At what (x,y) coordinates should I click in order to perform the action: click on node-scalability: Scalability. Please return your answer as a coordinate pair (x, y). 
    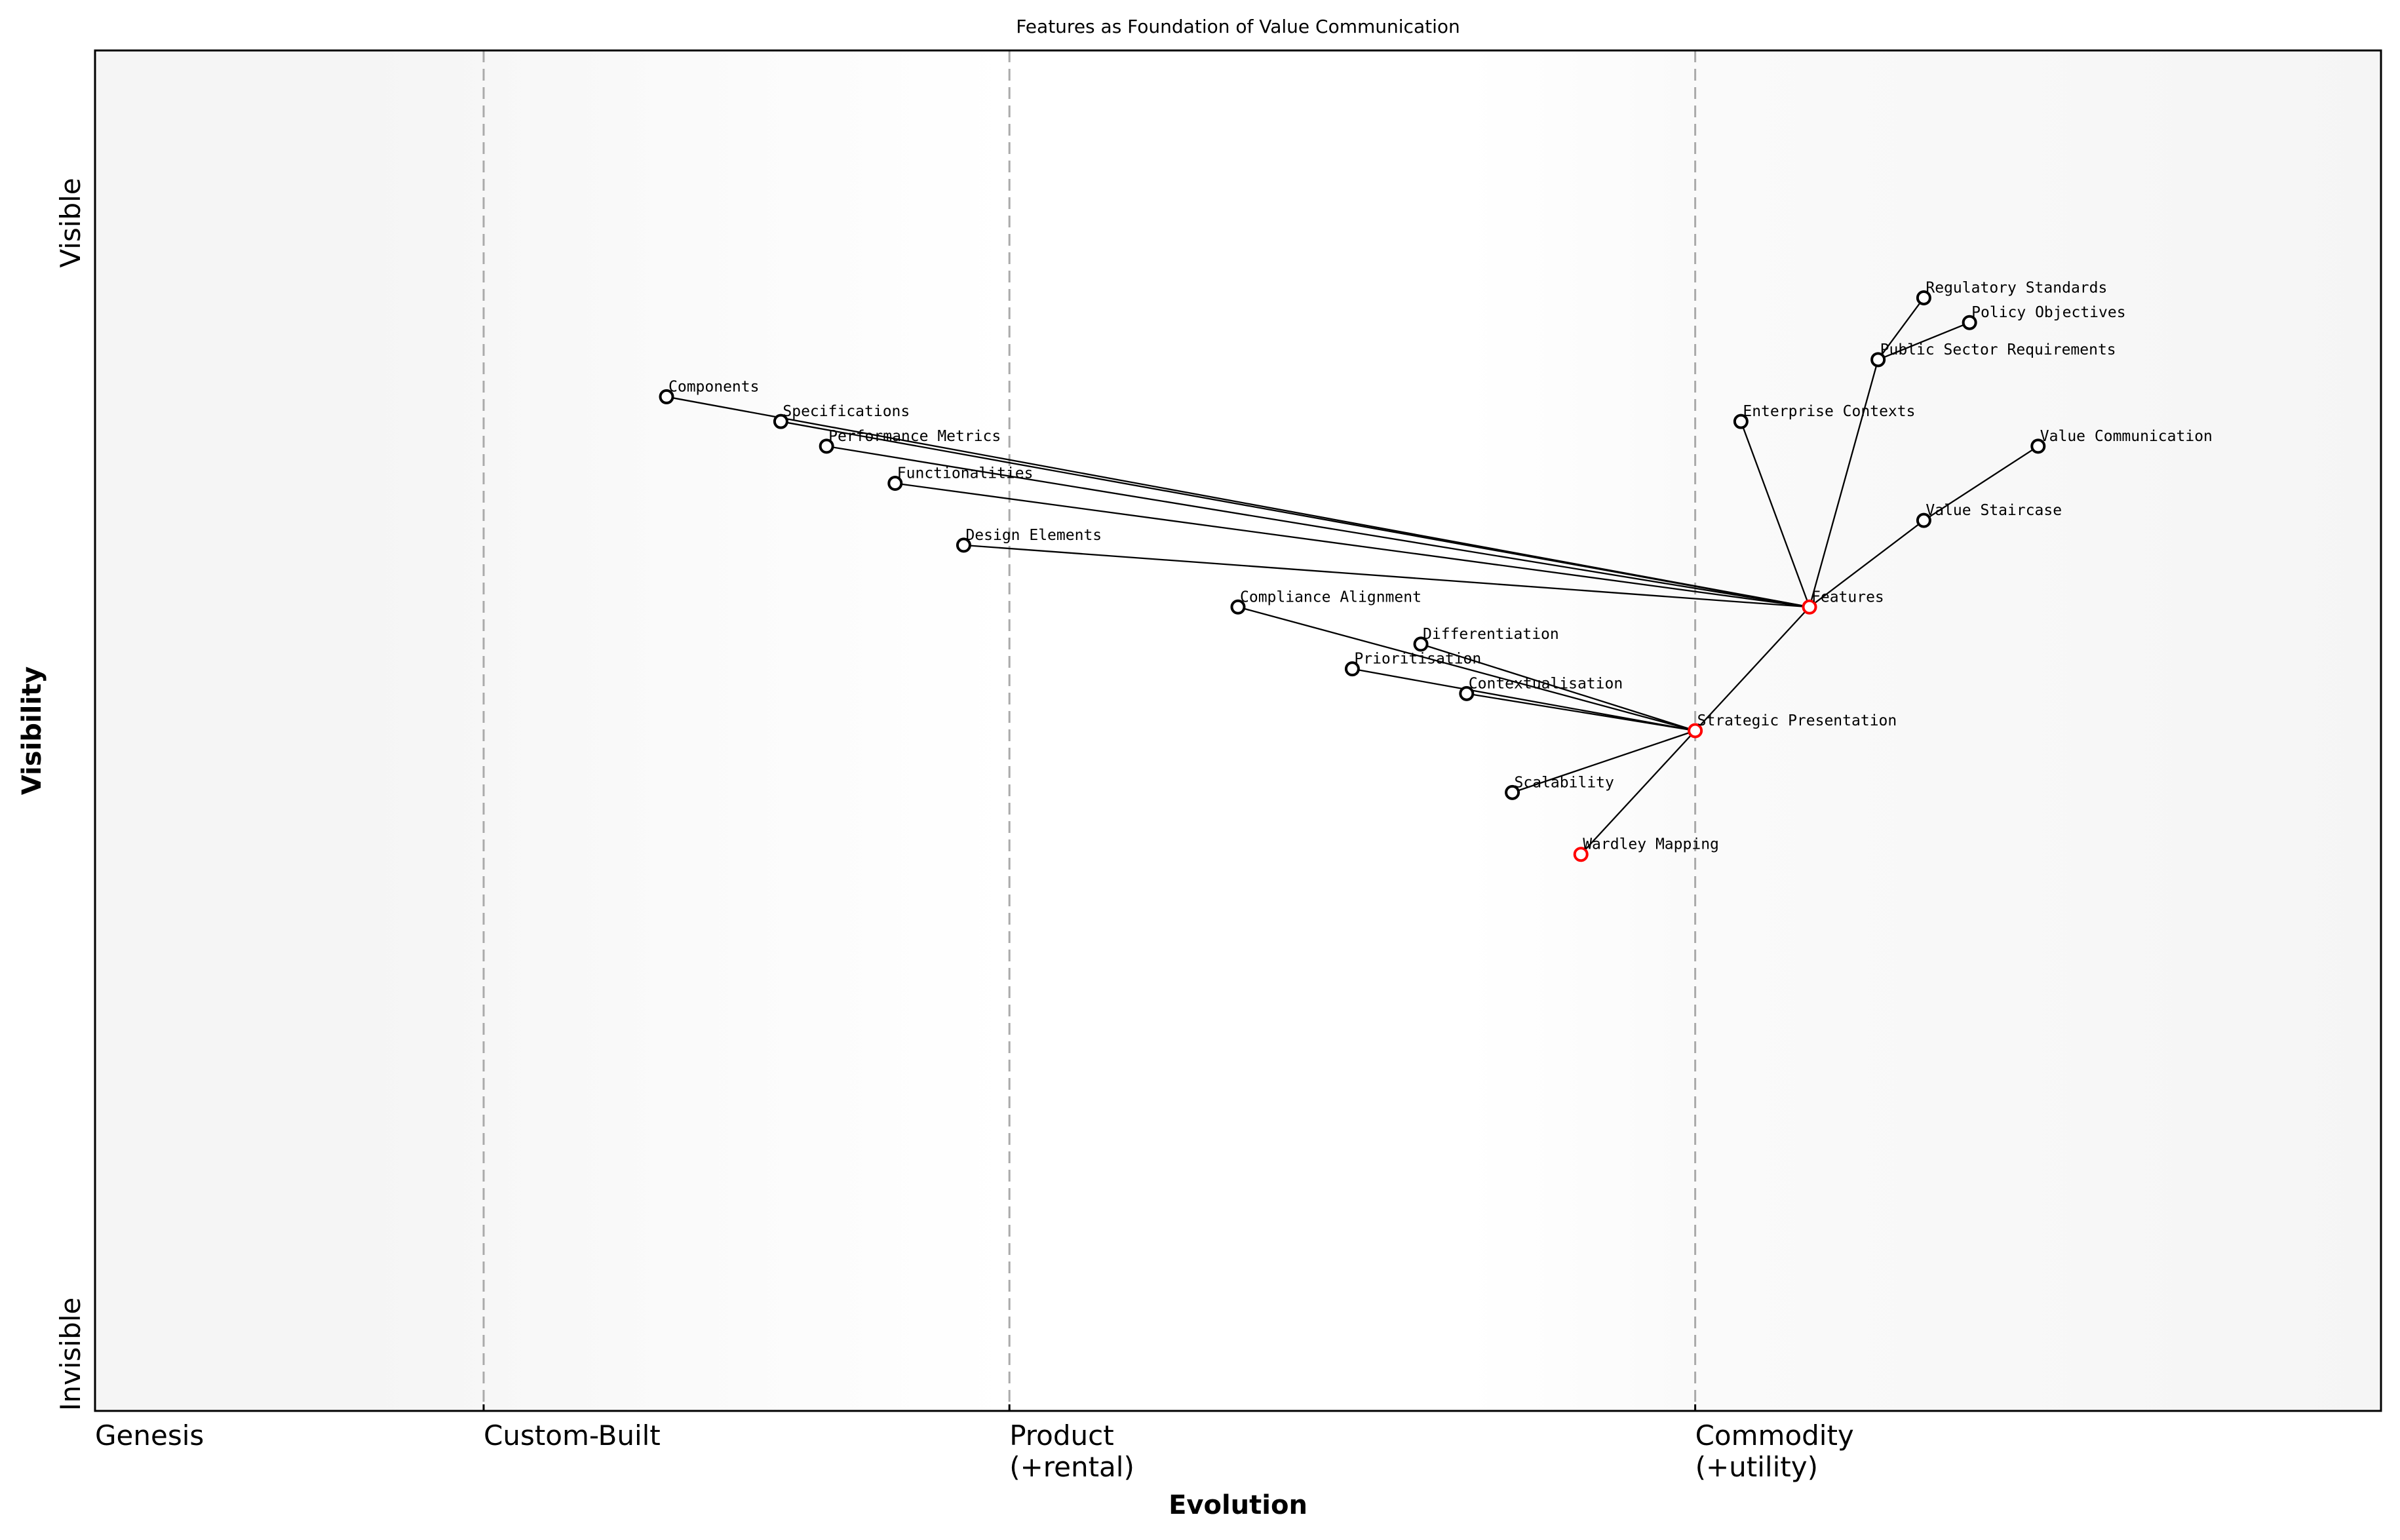
    Looking at the image, I should click on (1559, 787).